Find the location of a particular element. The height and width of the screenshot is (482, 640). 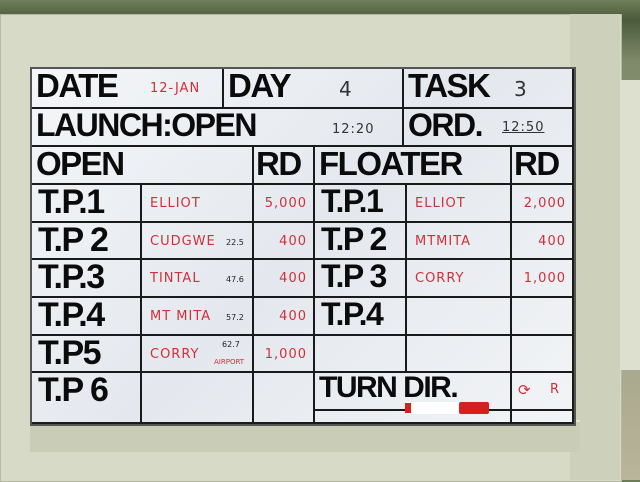

floater-rd-cell: 1,000 is located at coordinates (543, 279).